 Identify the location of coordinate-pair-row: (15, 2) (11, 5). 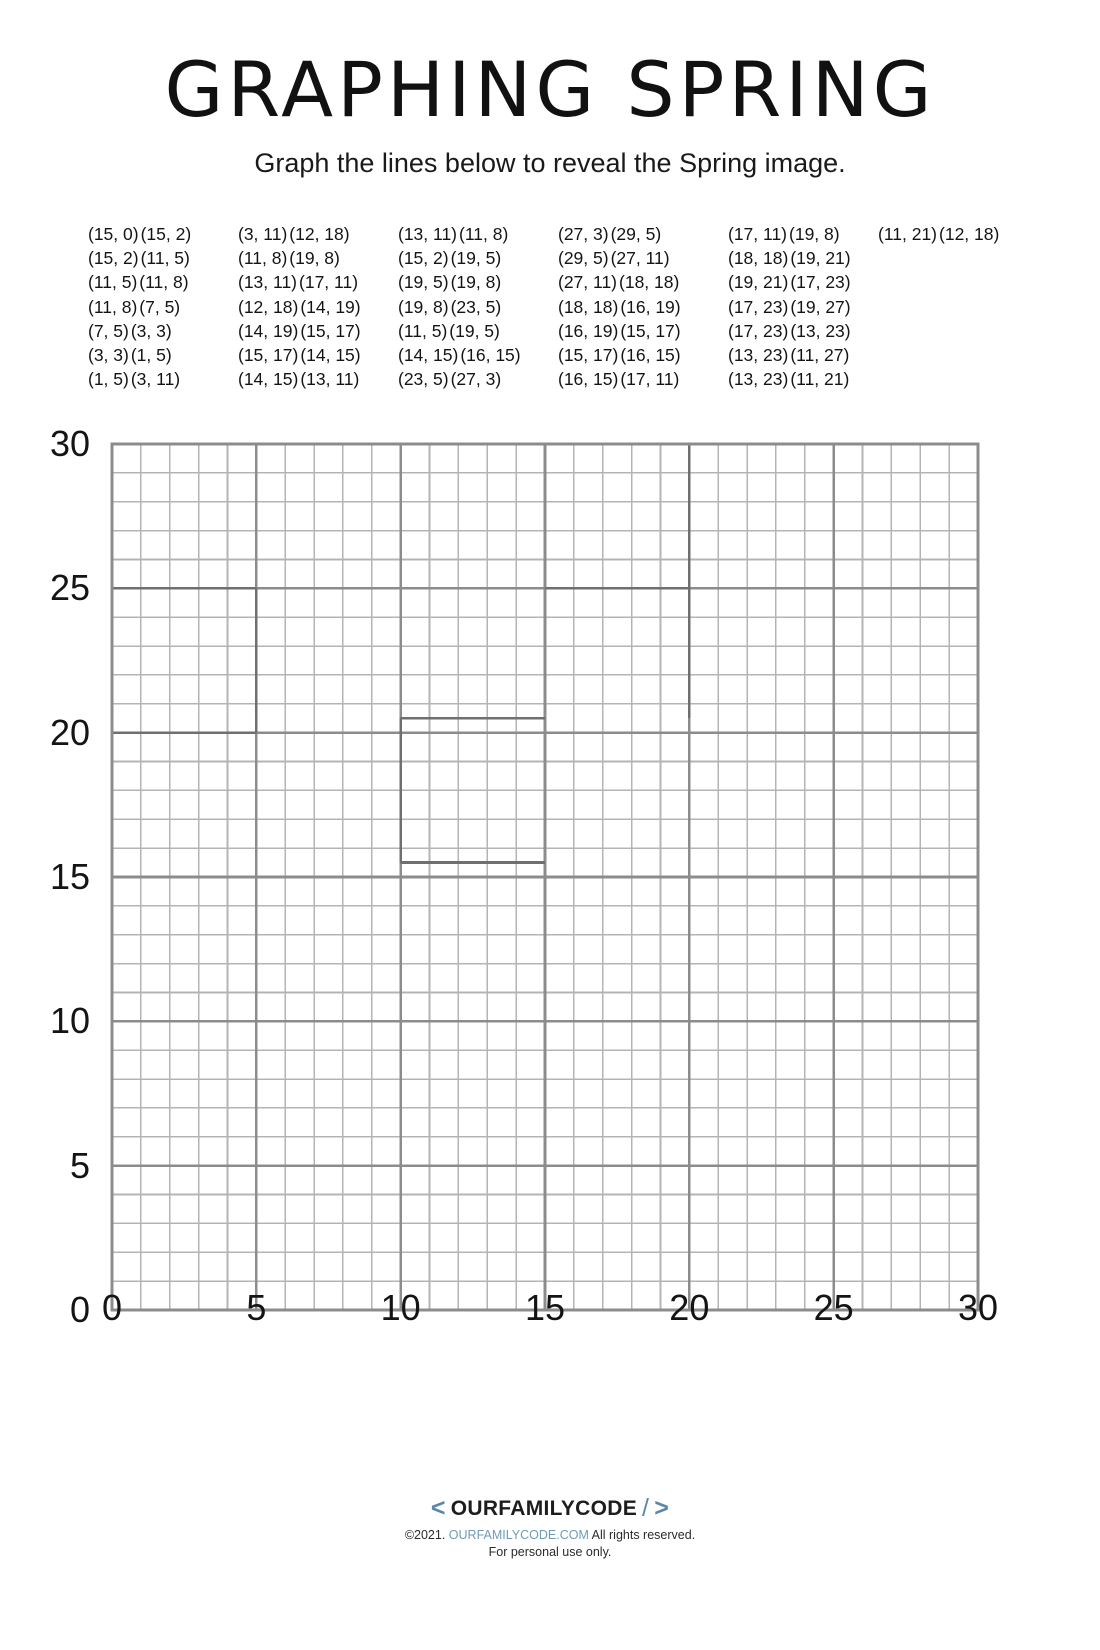
(163, 258).